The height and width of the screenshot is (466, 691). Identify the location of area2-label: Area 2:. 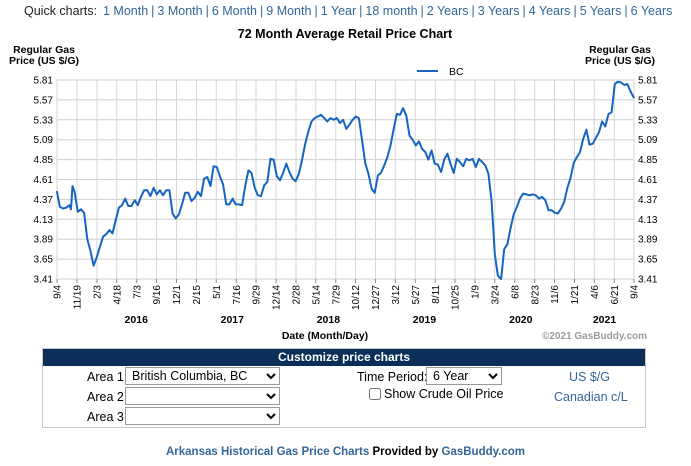
(107, 397).